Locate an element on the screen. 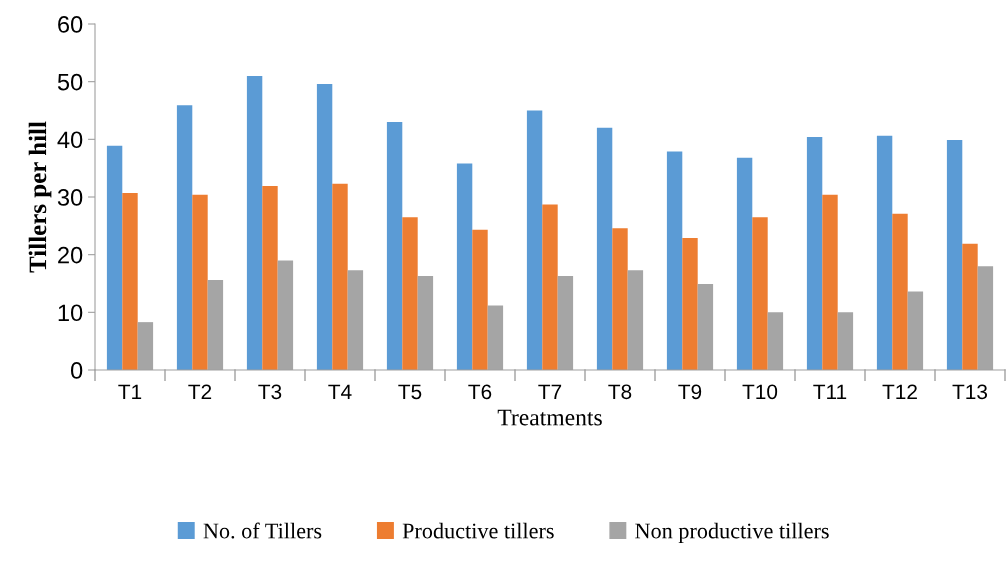 The image size is (1008, 563). y-axis-title: Tillers per hill is located at coordinates (40, 197).